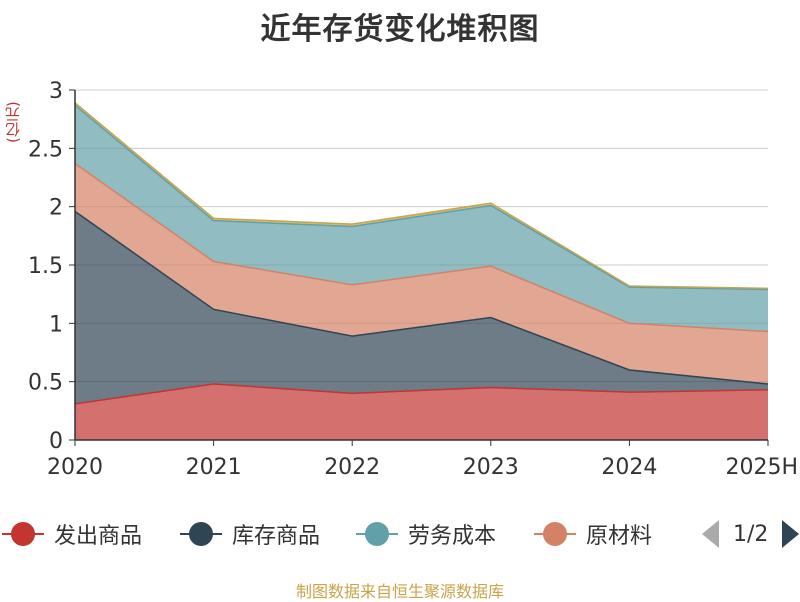 This screenshot has width=800, height=602. Describe the element at coordinates (56, 324) in the screenshot. I see `y-tick-label: 1` at that location.